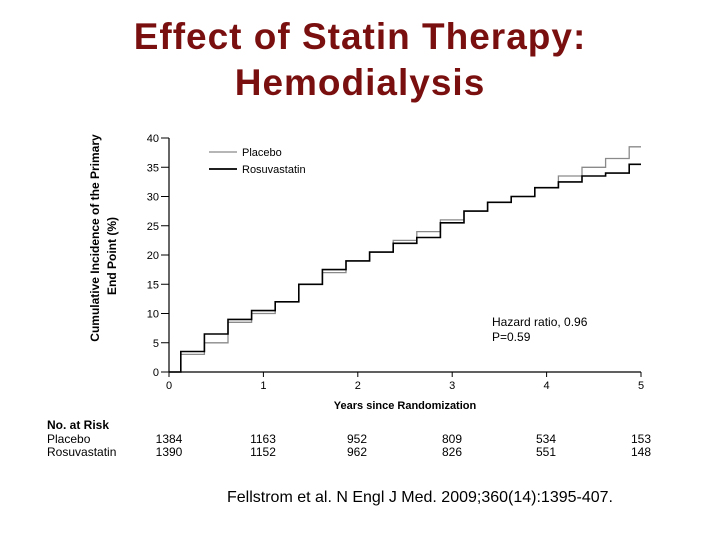 This screenshot has width=720, height=540. What do you see at coordinates (153, 227) in the screenshot?
I see `y-tick-label: 25` at bounding box center [153, 227].